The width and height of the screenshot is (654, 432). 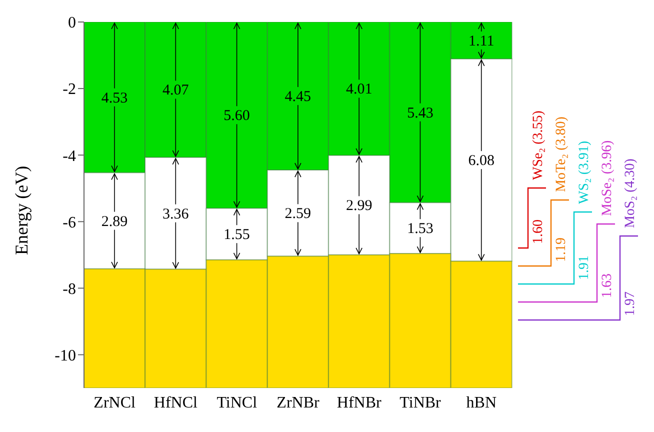 I want to click on y-tick-label: -6, so click(x=69, y=223).